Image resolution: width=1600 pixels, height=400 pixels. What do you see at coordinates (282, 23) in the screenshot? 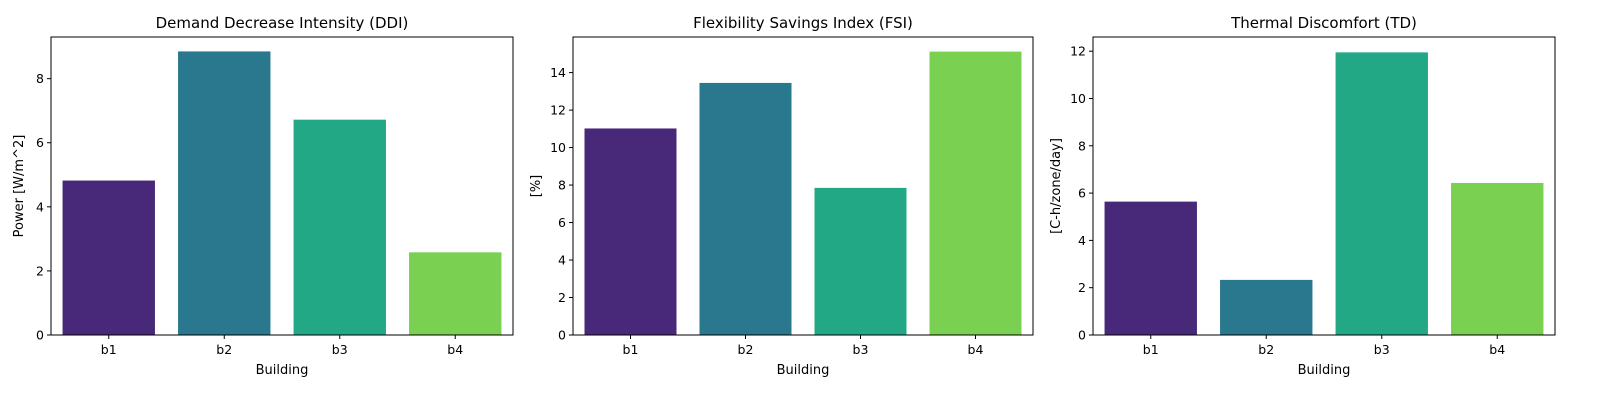
I see `chart-title: Demand Decrease Intensity (DDI)` at bounding box center [282, 23].